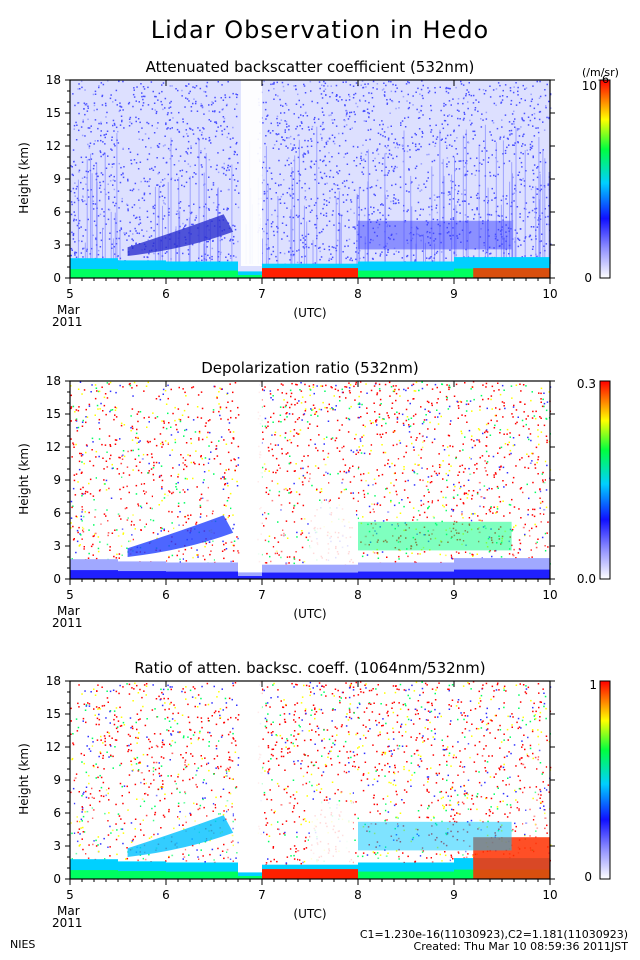 The width and height of the screenshot is (640, 960). Describe the element at coordinates (589, 86) in the screenshot. I see `colorbar-max-label: 10` at that location.